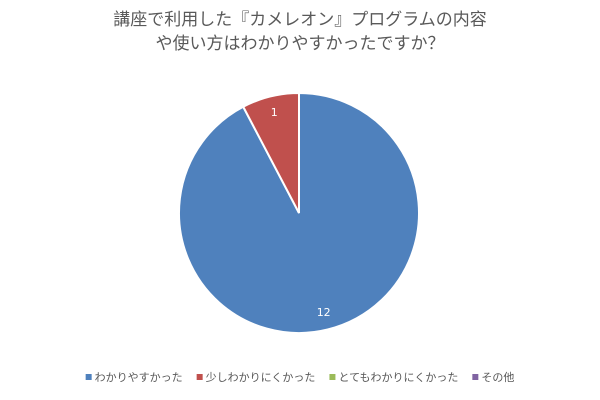 Image resolution: width=600 pixels, height=400 pixels. I want to click on pie-slice, so click(270, 152).